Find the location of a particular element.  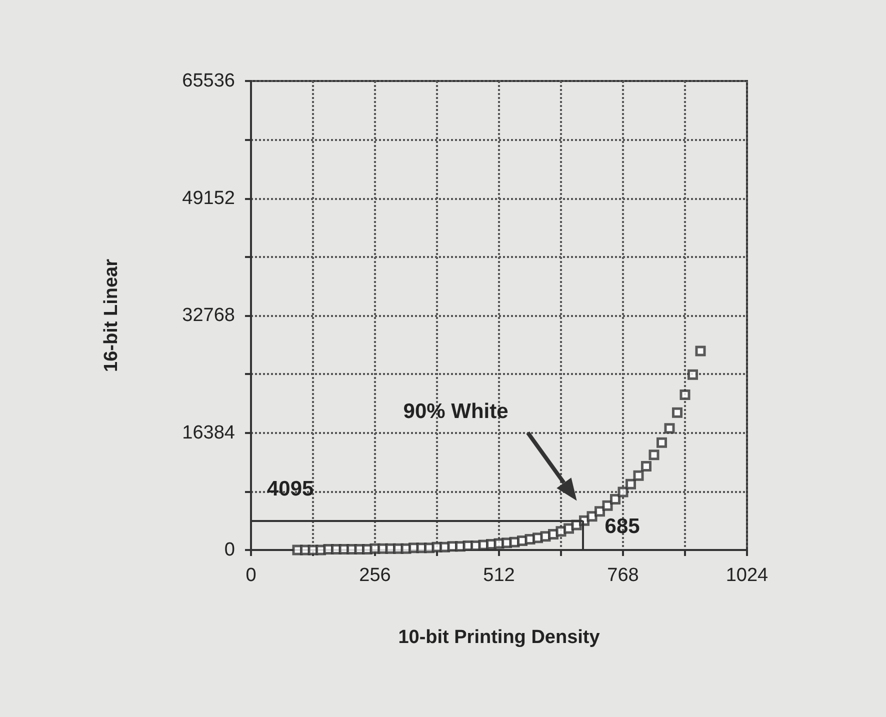

x-tick-label: 0 is located at coordinates (251, 575).